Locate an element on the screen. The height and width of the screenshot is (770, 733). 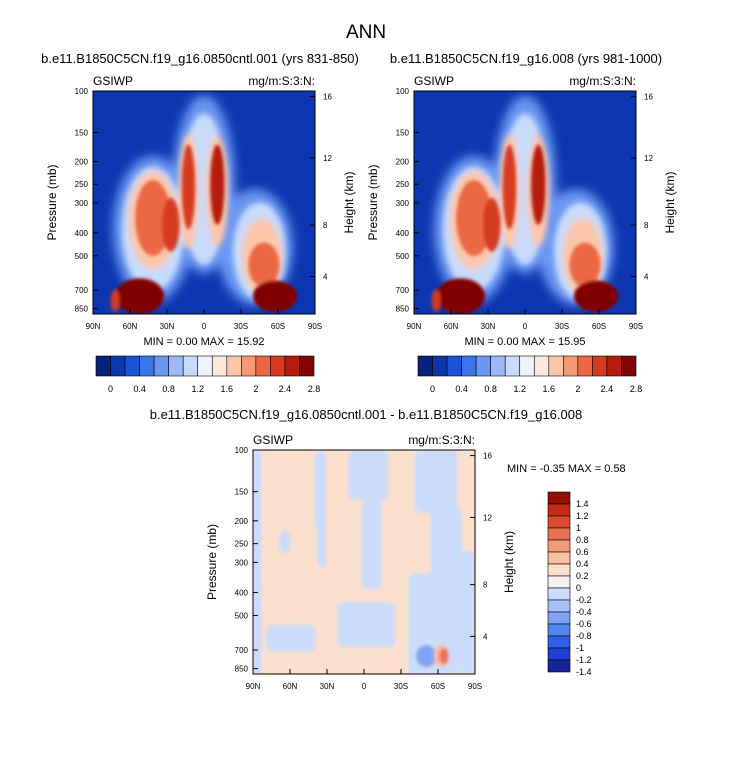
colorbar-label: 1.4 is located at coordinates (582, 504).